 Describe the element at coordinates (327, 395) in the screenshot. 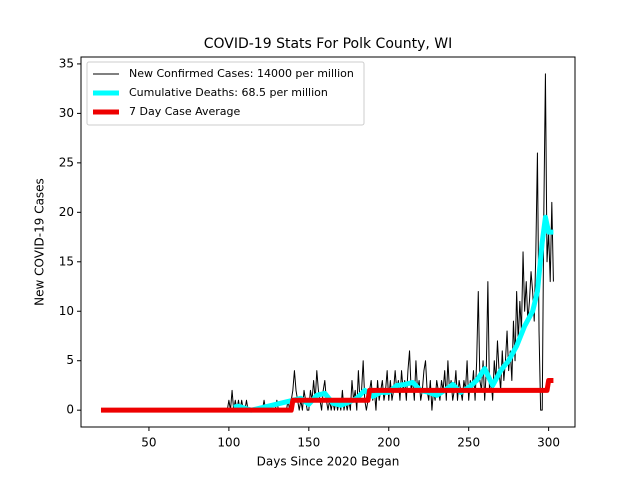

I see `series-line` at that location.